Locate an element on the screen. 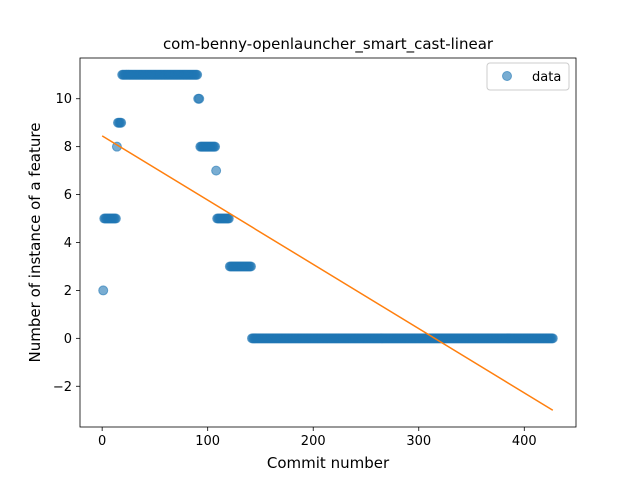 This screenshot has width=640, height=480. y-tick-label: 6 is located at coordinates (68, 195).